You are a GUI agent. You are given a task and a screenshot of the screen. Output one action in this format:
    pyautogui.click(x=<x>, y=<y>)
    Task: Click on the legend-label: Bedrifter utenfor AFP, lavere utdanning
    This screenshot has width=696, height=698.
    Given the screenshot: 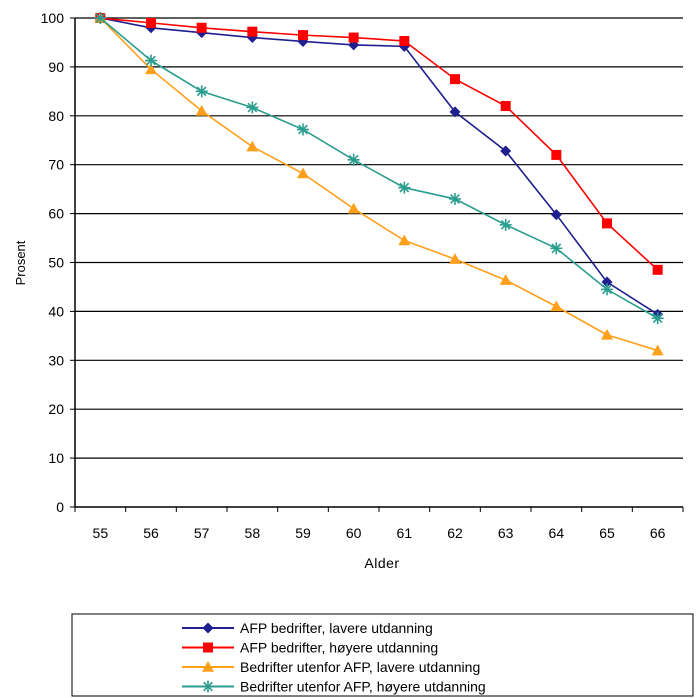 What is the action you would take?
    pyautogui.click(x=360, y=667)
    